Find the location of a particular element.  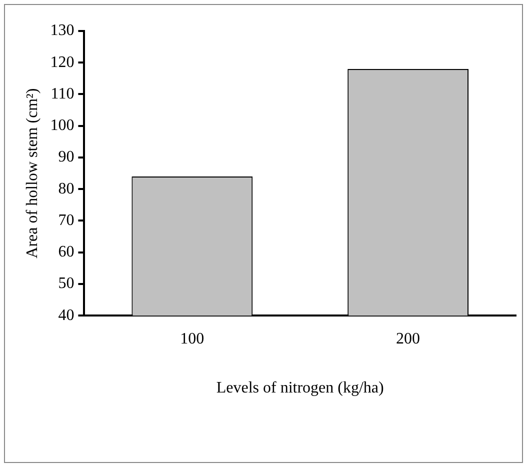

y-tick-label: 40 is located at coordinates (66, 315).